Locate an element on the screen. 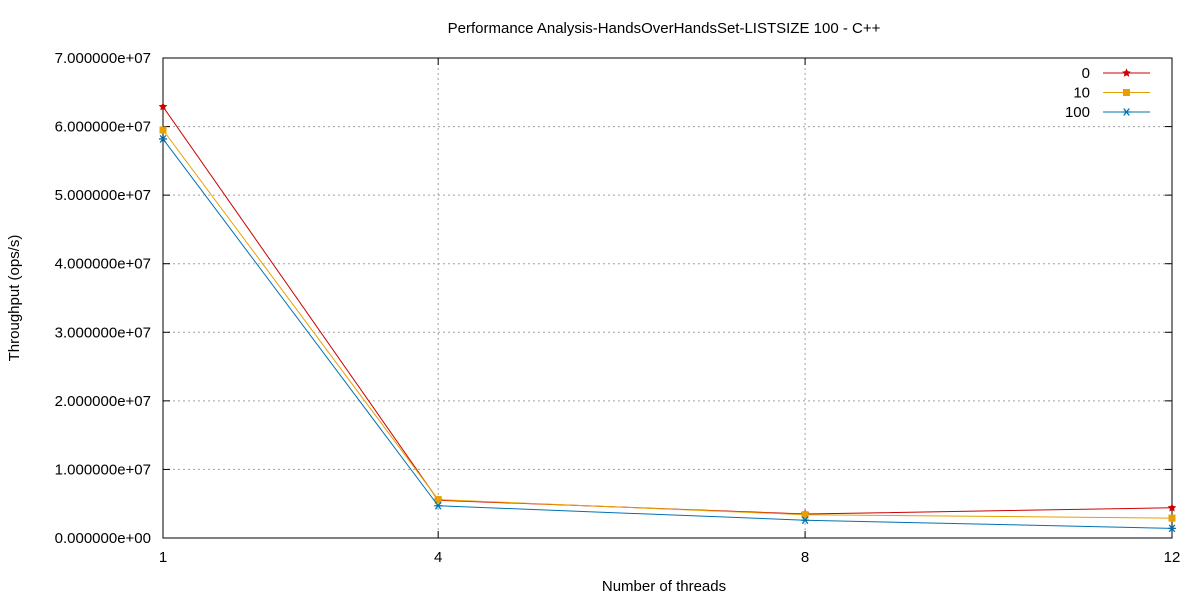 The image size is (1200, 600). y-tick-label: 5.000000e+07 is located at coordinates (103, 195).